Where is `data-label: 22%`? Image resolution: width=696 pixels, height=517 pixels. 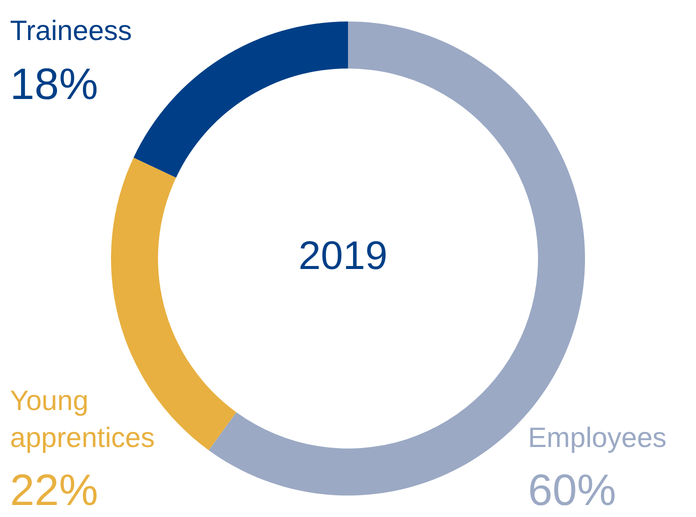 data-label: 22% is located at coordinates (54, 490).